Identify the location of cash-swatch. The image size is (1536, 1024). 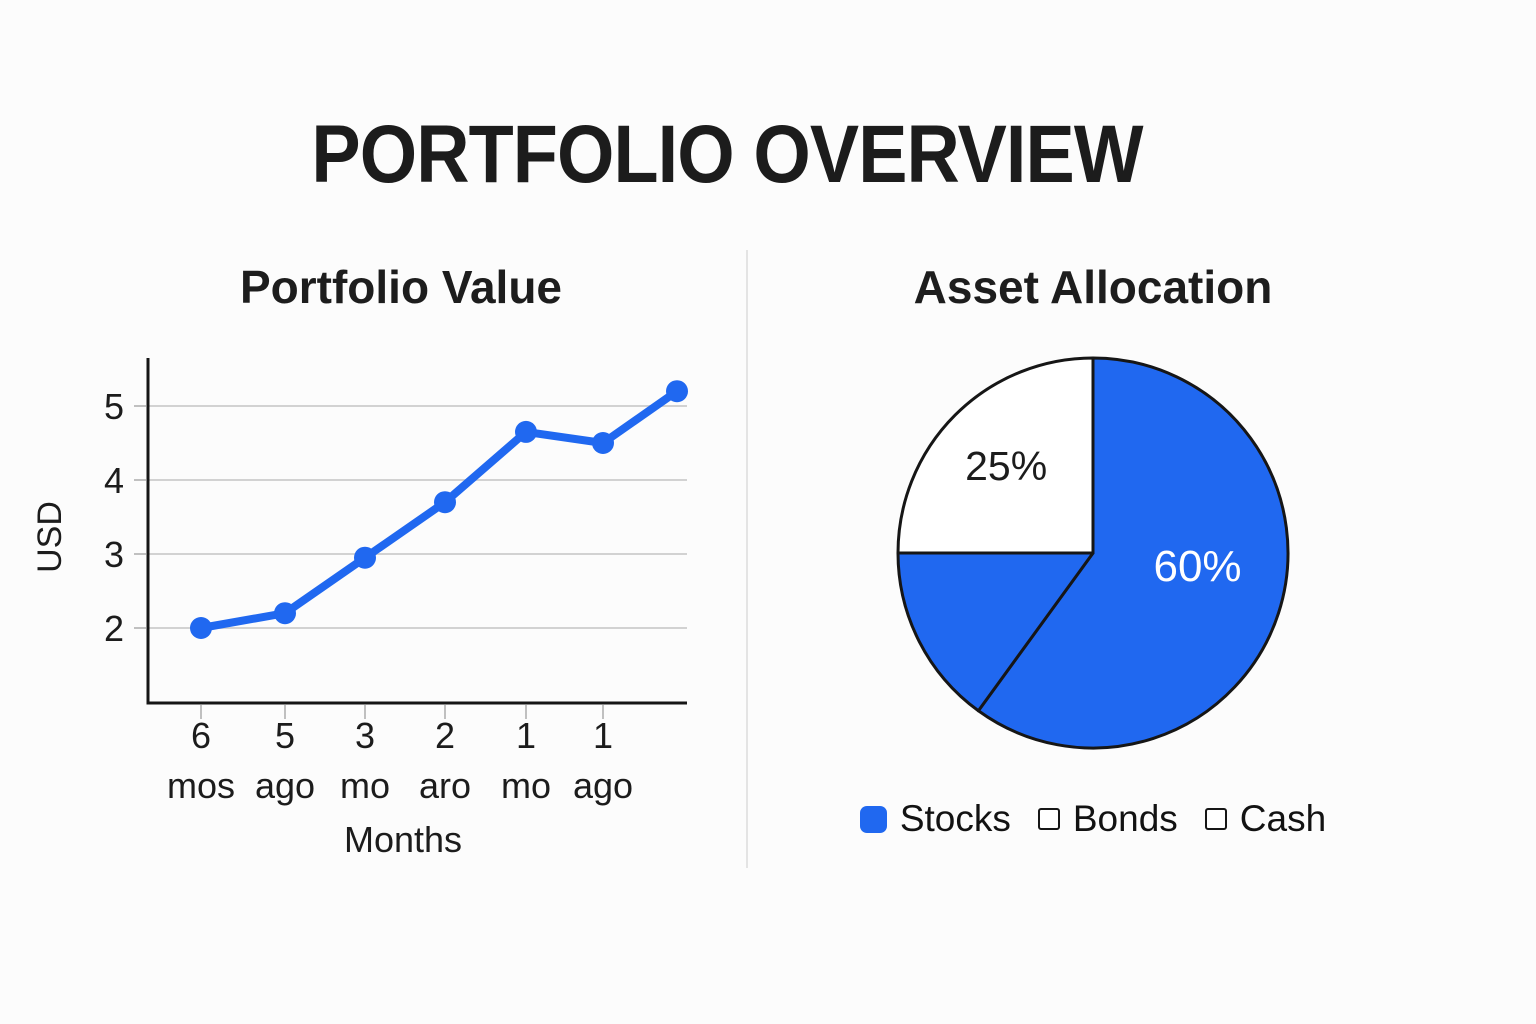
(1215, 819).